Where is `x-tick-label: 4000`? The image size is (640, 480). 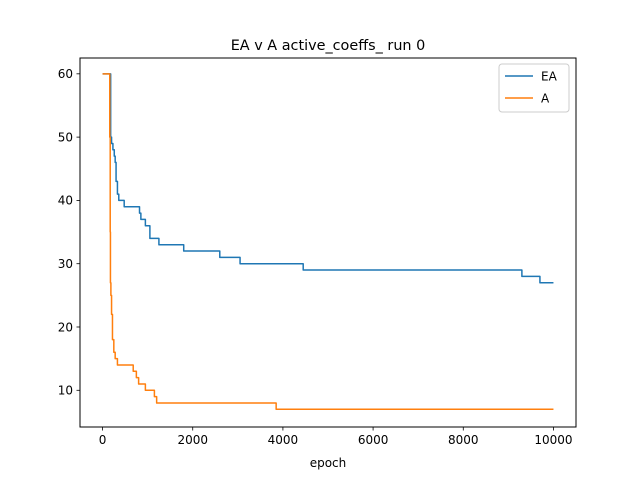
x-tick-label: 4000 is located at coordinates (283, 440).